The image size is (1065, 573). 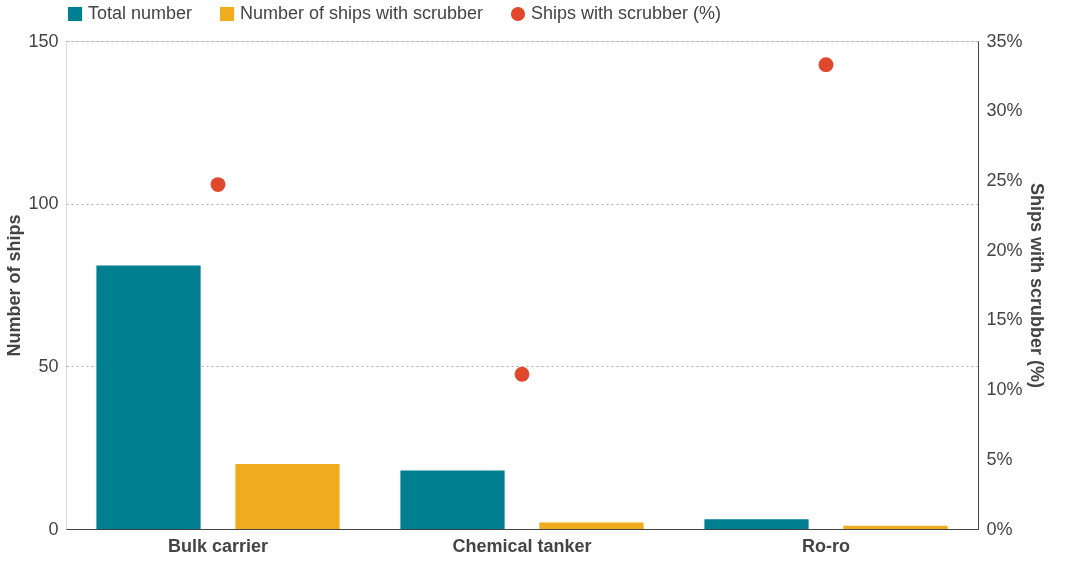 I want to click on legend-label: Number of ships with scrubber, so click(x=362, y=13).